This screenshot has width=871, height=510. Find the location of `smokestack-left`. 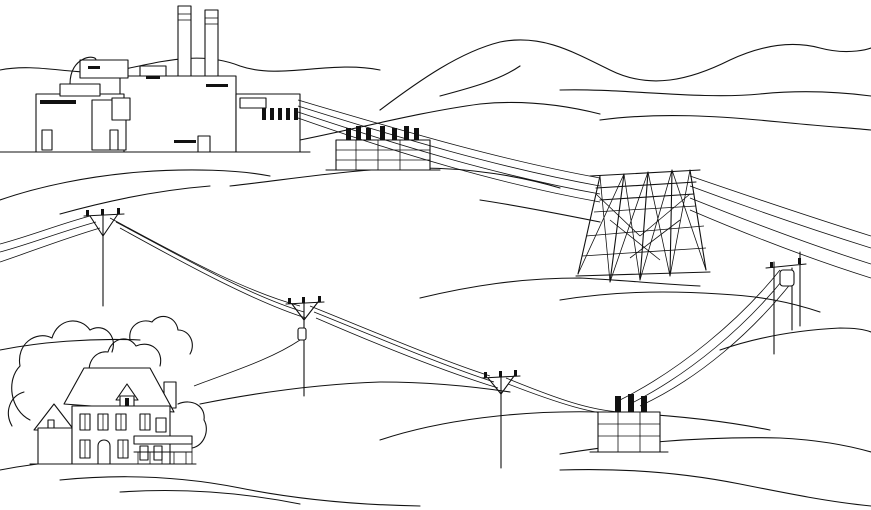

smokestack-left is located at coordinates (184, 41).